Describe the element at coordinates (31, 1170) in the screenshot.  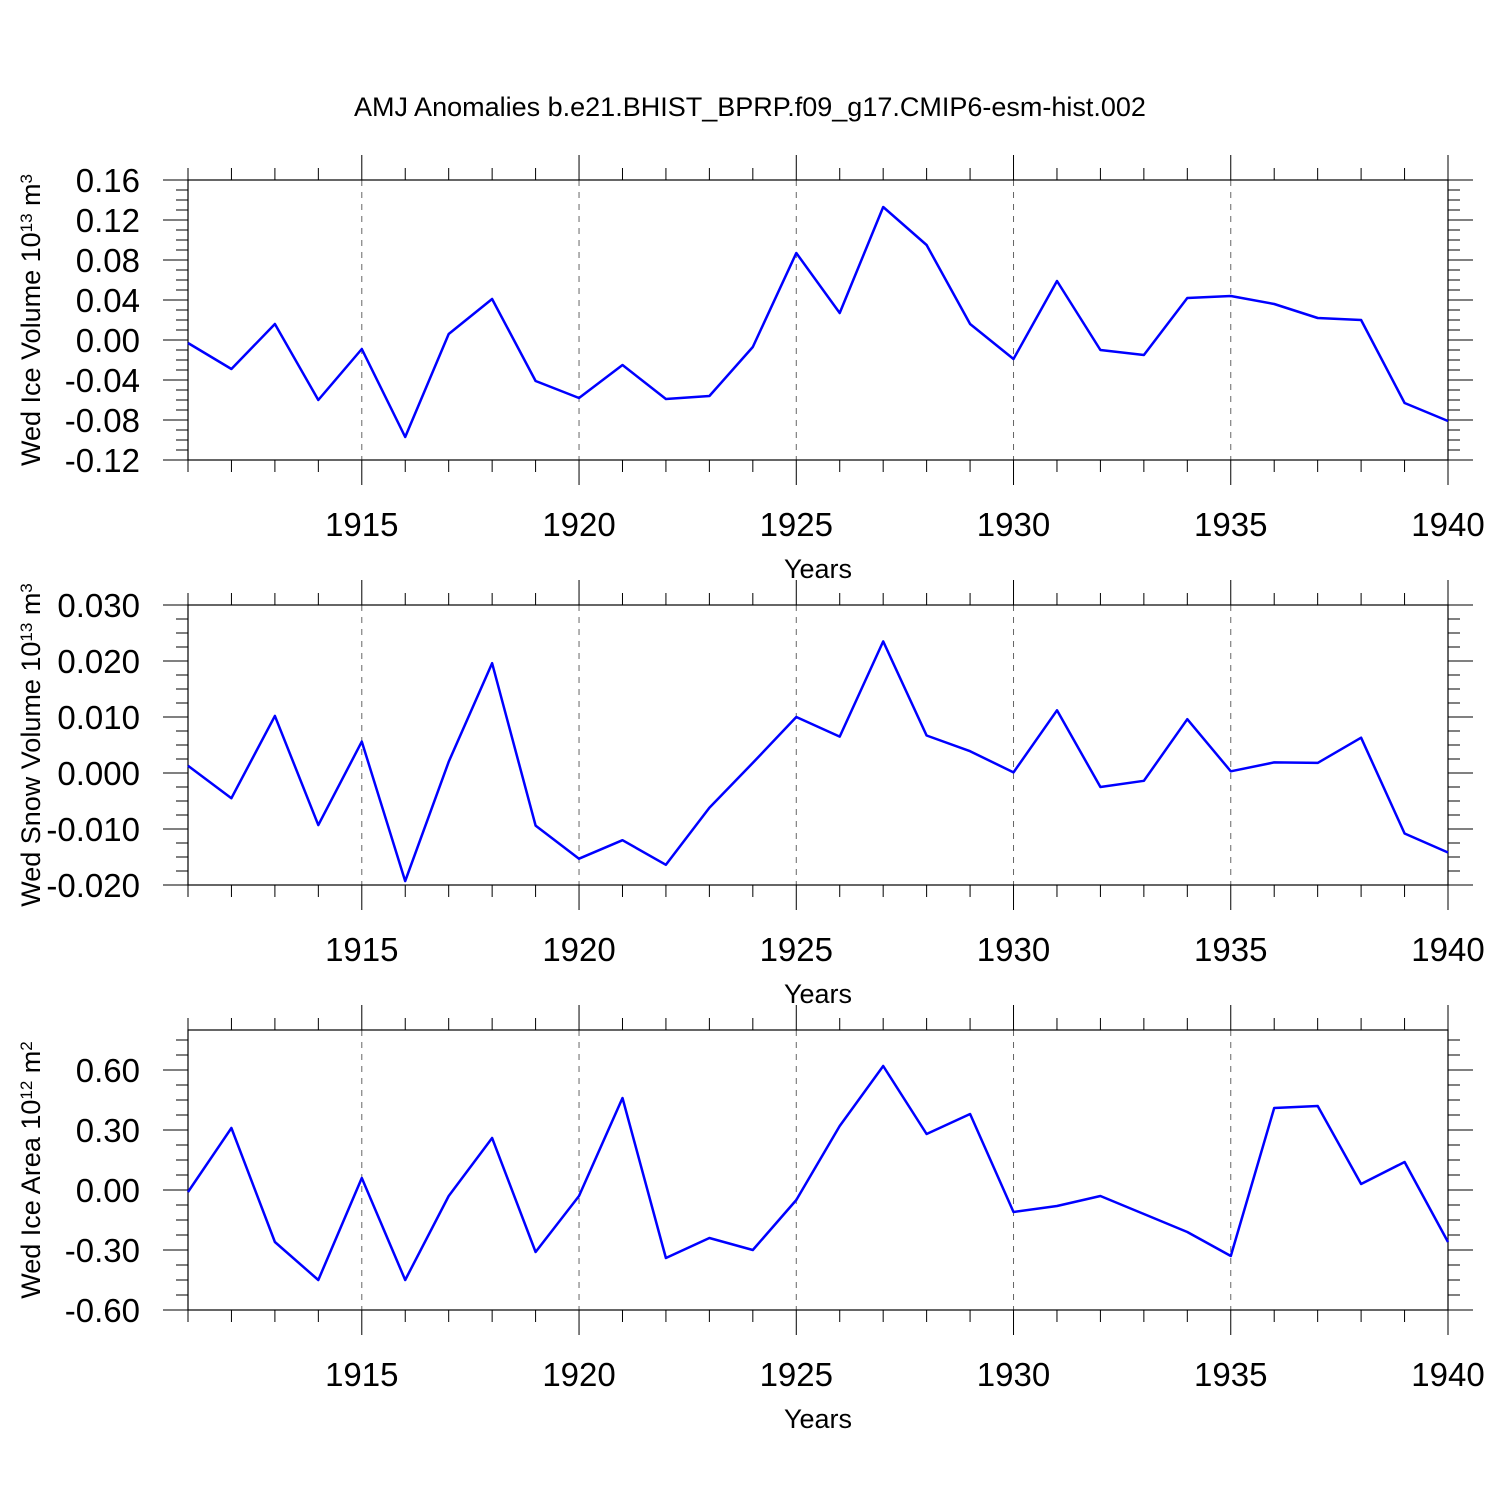
I see `y-axis-label: Wed Ice Area 1012 m2` at that location.